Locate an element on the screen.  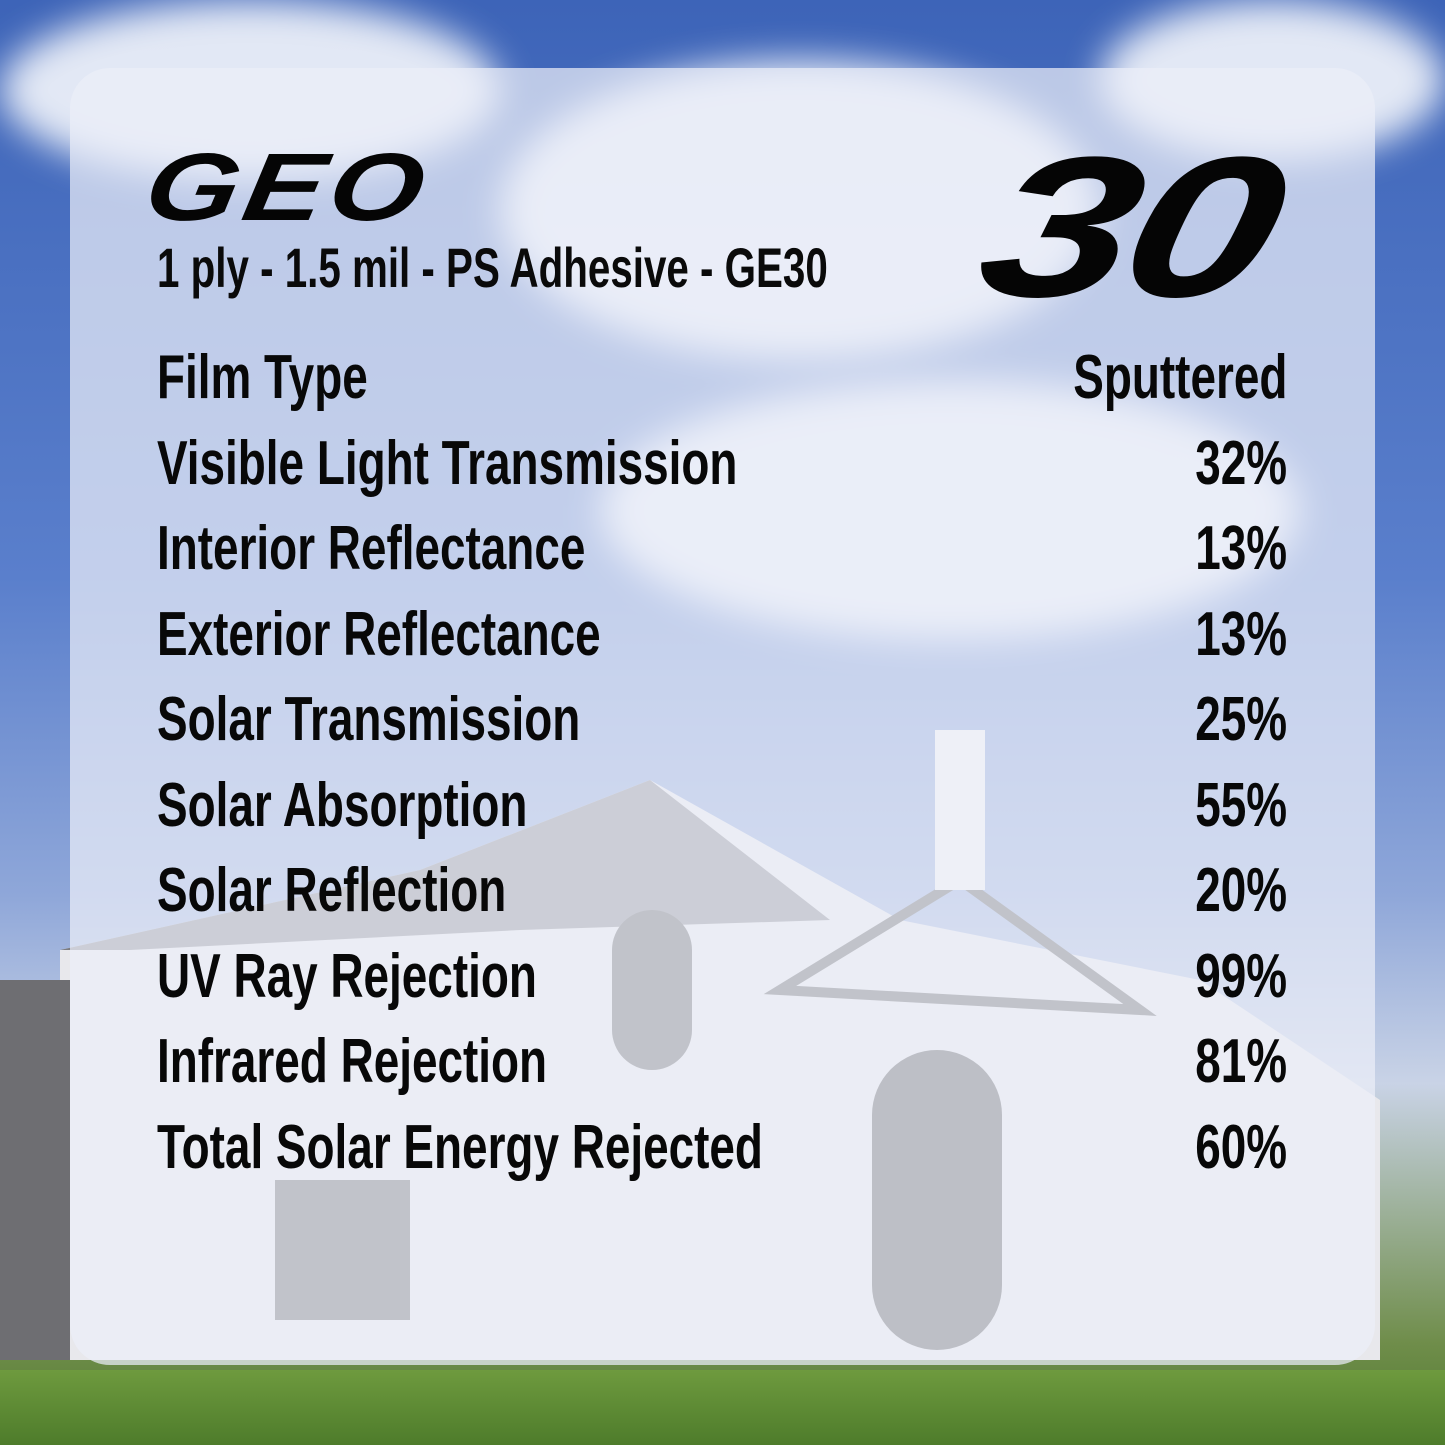
spec-label: Exterior Reflectance is located at coordinates (379, 634).